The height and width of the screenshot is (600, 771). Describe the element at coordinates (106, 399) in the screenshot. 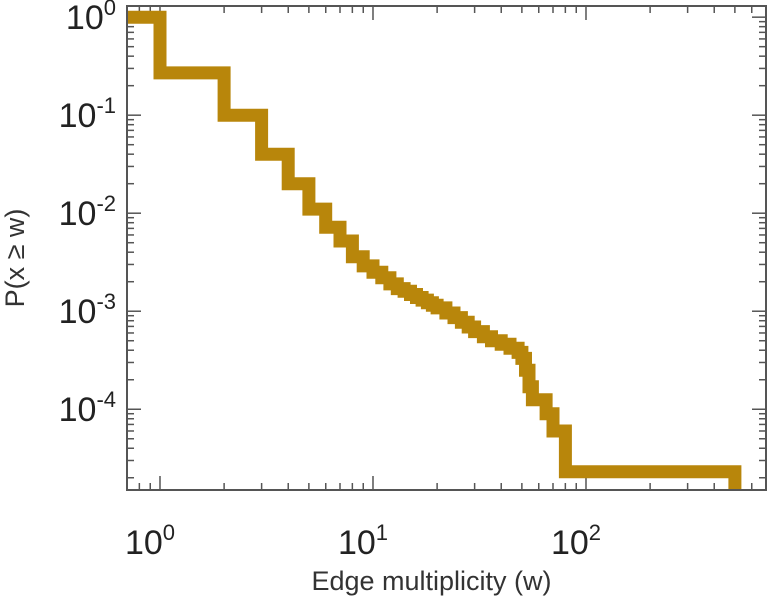

I see `y-tick-exponent: -4` at that location.